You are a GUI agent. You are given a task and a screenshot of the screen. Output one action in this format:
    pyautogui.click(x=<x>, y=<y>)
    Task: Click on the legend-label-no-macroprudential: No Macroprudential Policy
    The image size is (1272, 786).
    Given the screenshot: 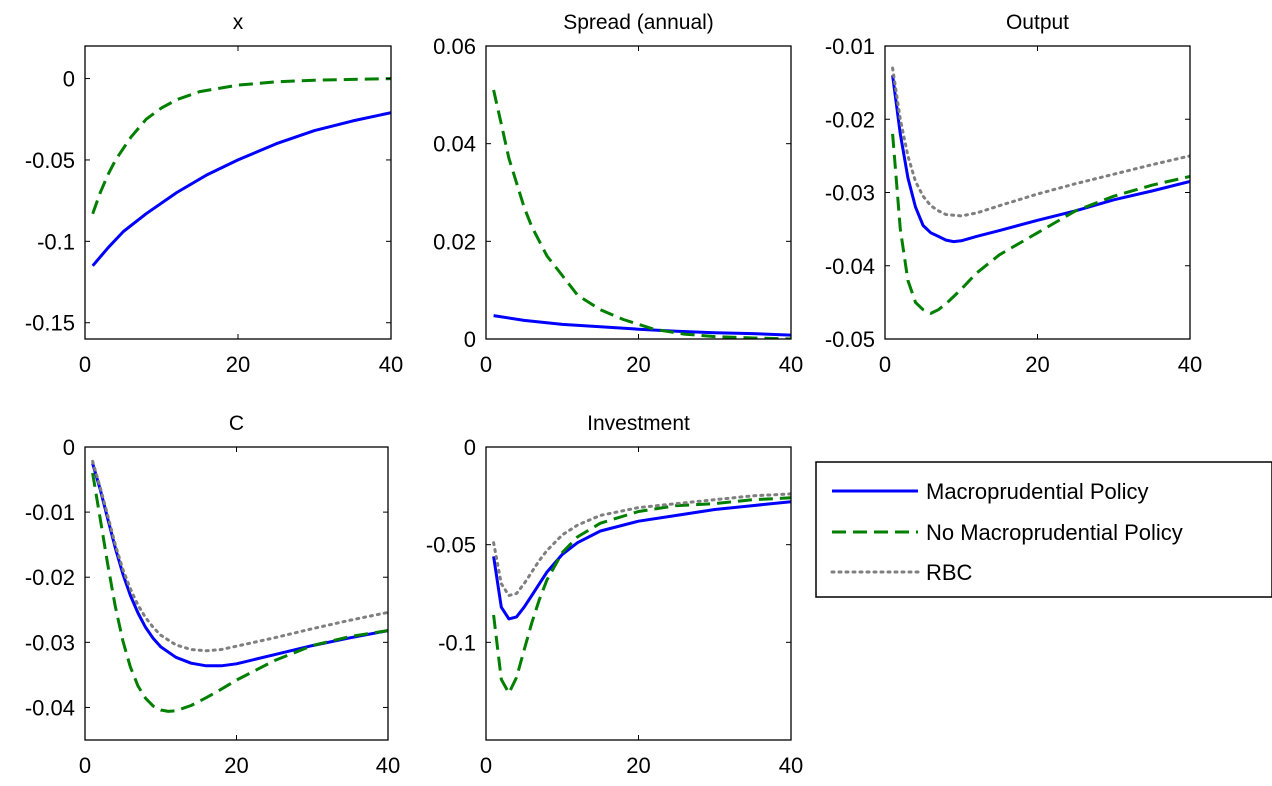 What is the action you would take?
    pyautogui.click(x=1054, y=532)
    